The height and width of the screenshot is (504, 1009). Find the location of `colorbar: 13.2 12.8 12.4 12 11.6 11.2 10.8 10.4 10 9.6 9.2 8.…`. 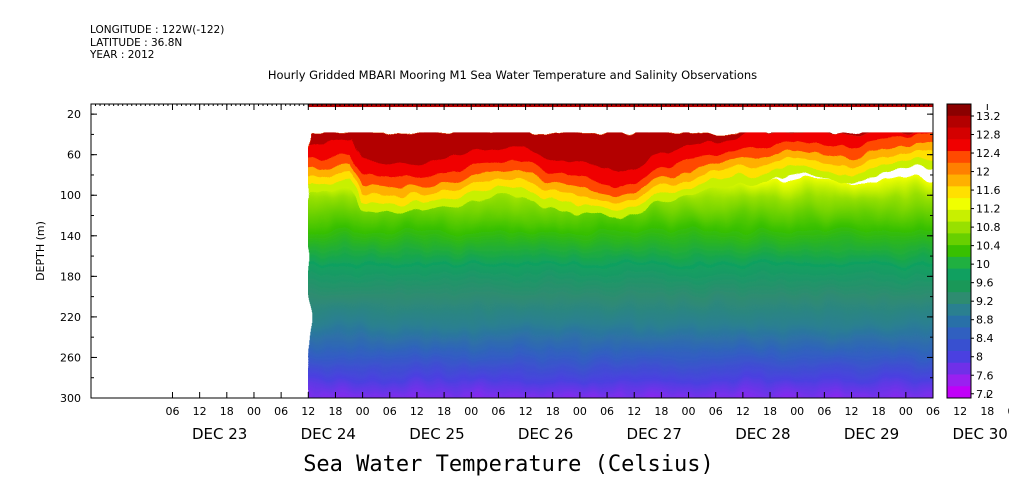

colorbar: 13.2 12.8 12.4 12 11.6 11.2 10.8 10.4 10 9.6 9.2 8.… is located at coordinates (973, 252).